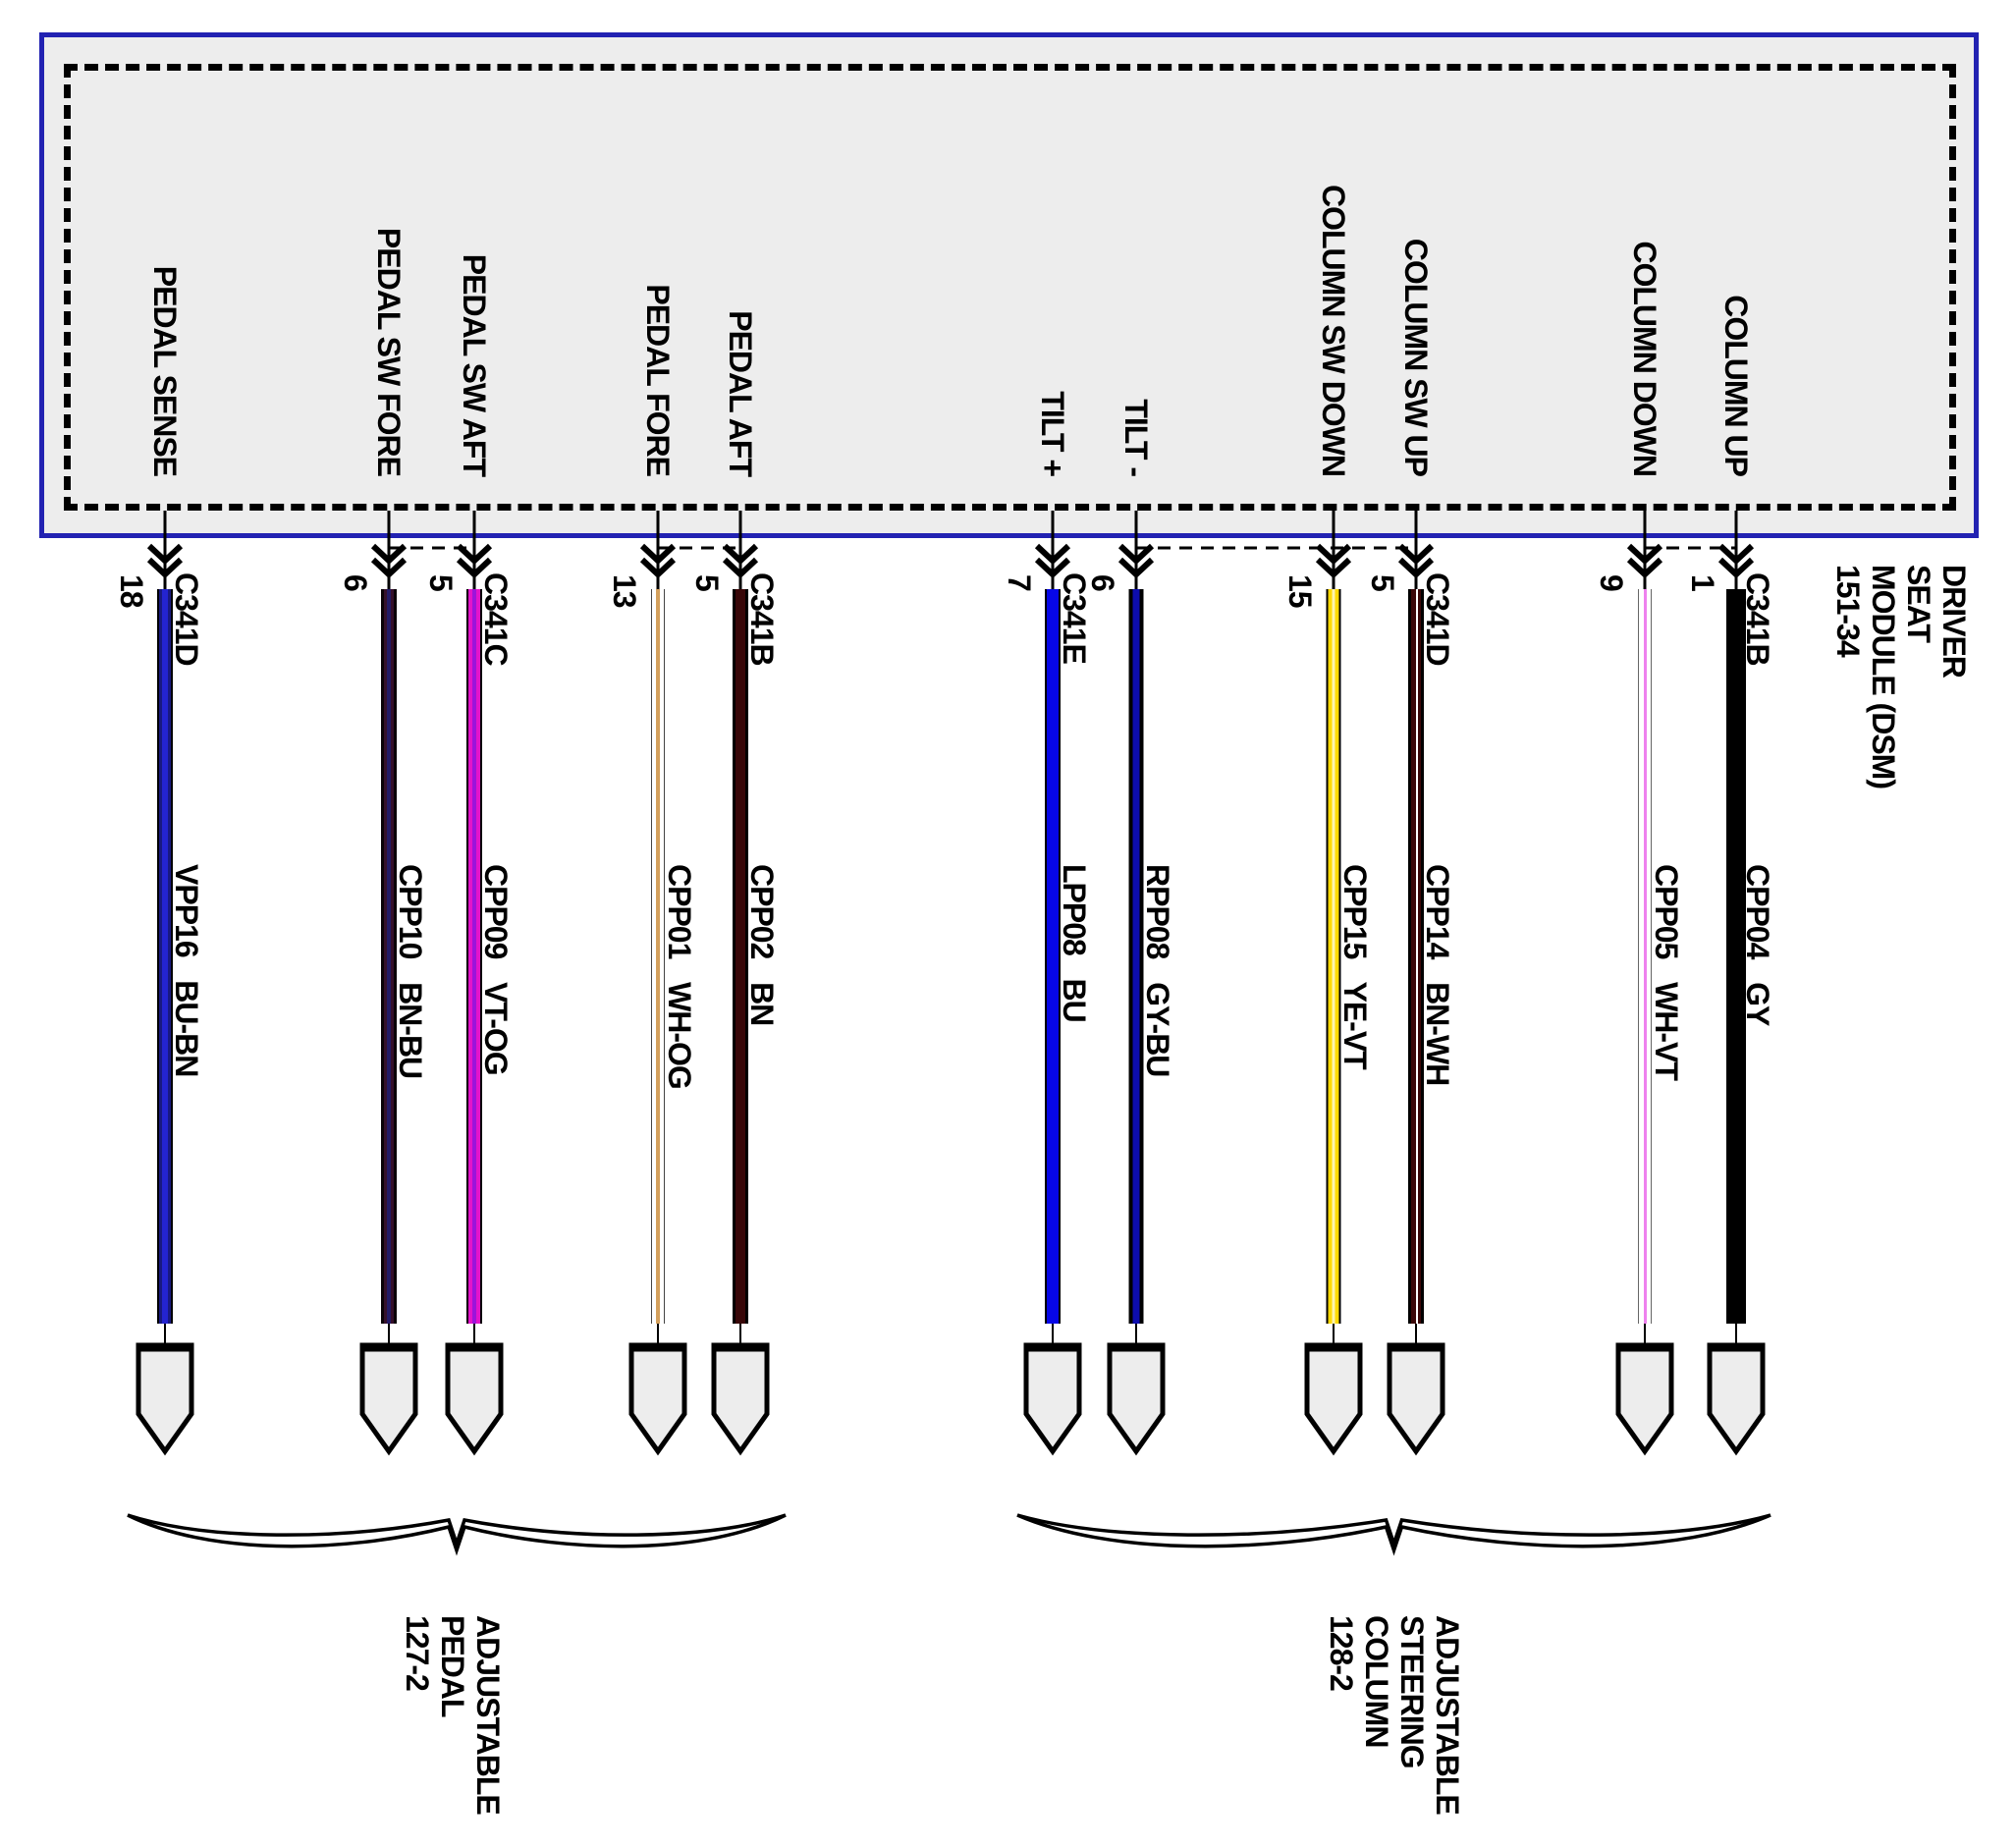 The width and height of the screenshot is (2016, 1847). I want to click on signal-label: TILT -, so click(1136, 437).